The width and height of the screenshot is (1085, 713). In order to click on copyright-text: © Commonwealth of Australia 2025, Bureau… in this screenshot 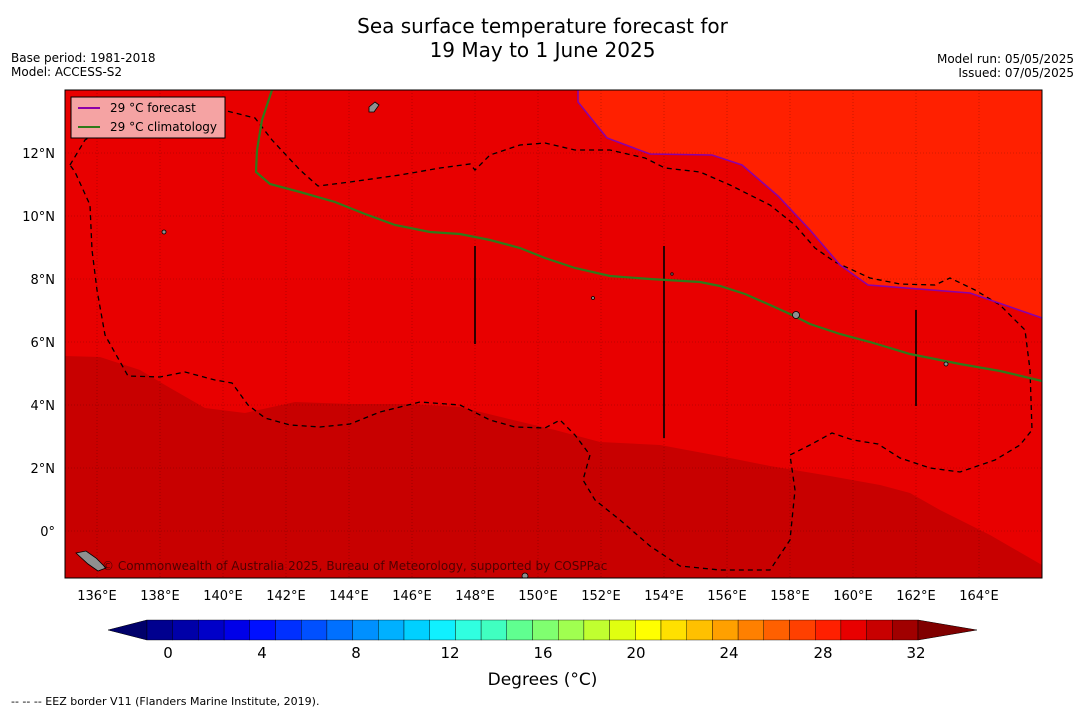, I will do `click(354, 566)`.